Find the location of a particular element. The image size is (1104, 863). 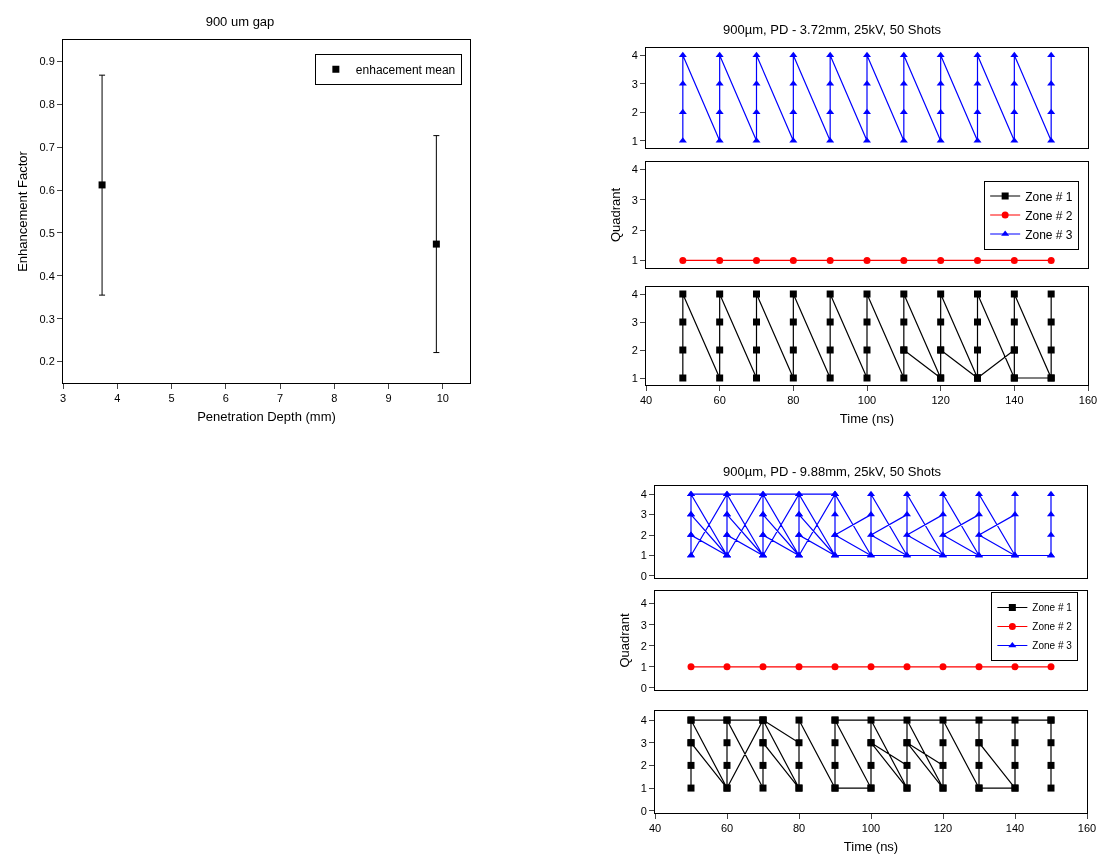

chart-title: 900µm, PD - 9.88mm, 25kV, 50 Shots is located at coordinates (832, 471).